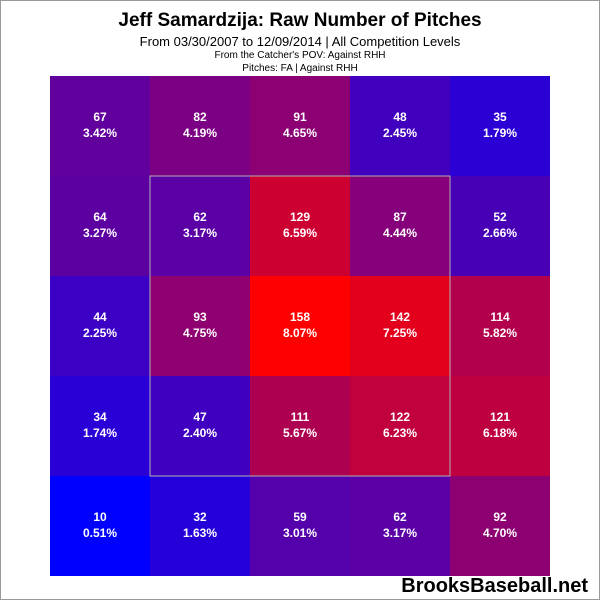  What do you see at coordinates (300, 217) in the screenshot?
I see `cell-count-label: 129` at bounding box center [300, 217].